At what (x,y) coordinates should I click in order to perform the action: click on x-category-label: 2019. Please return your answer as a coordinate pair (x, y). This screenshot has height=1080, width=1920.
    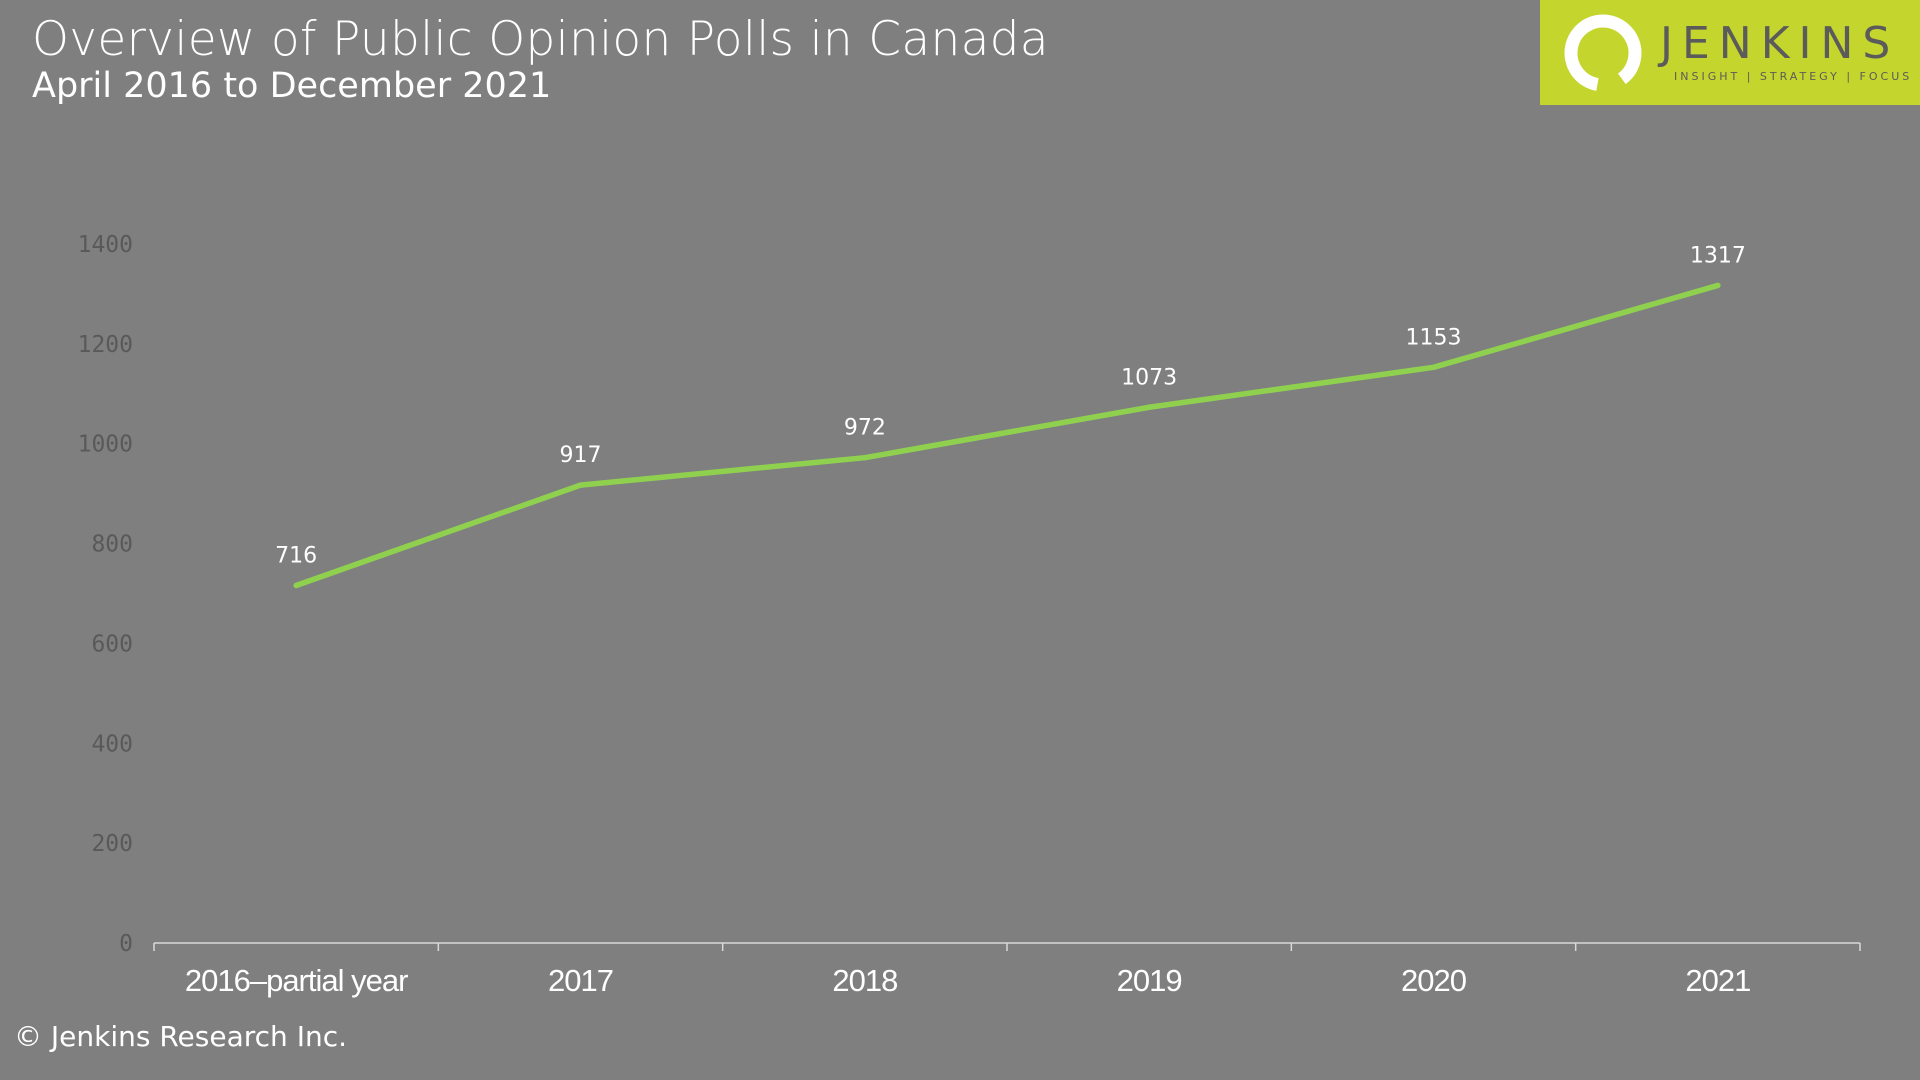
    Looking at the image, I should click on (1149, 980).